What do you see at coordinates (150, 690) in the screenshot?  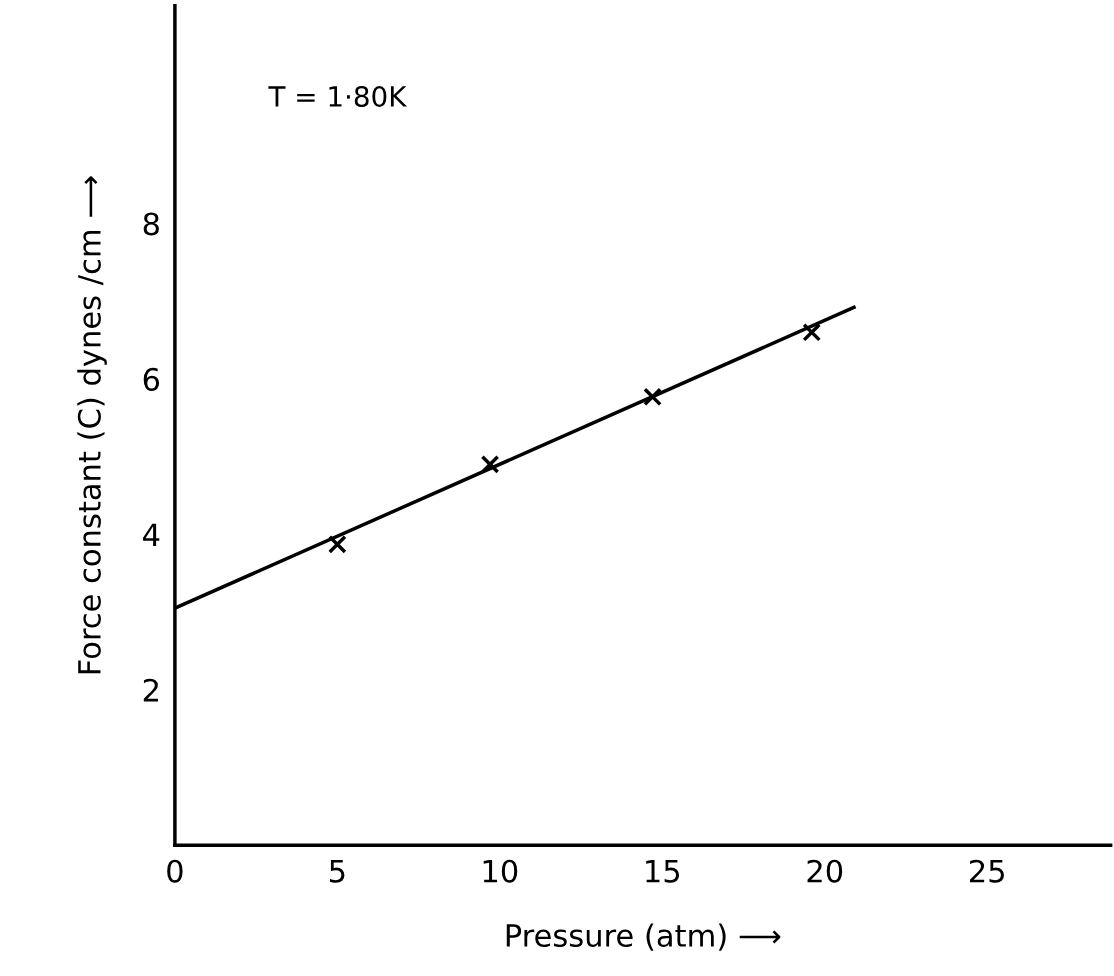 I see `y-tick-label: 2` at bounding box center [150, 690].